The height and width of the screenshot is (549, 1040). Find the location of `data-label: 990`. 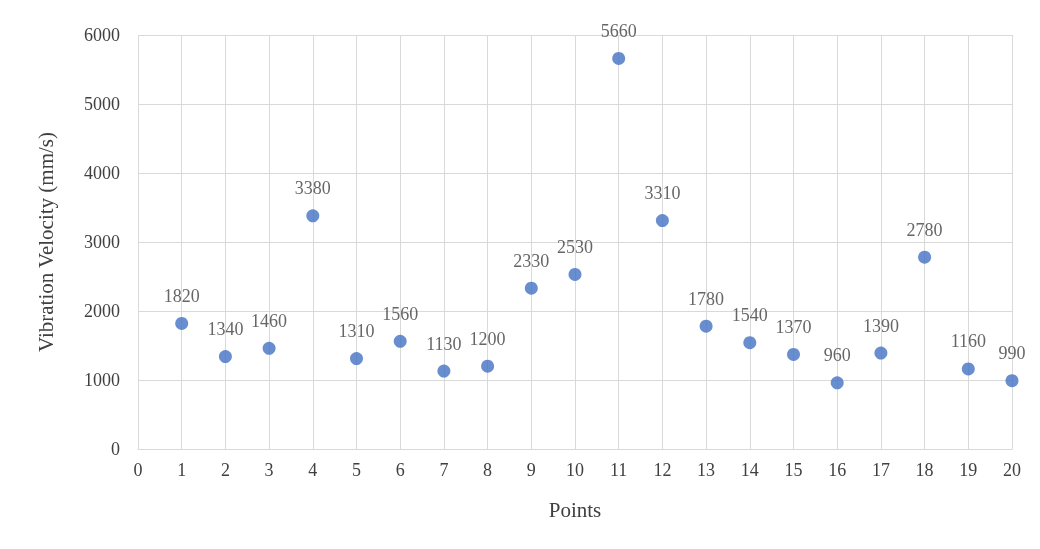

data-label: 990 is located at coordinates (1012, 353).